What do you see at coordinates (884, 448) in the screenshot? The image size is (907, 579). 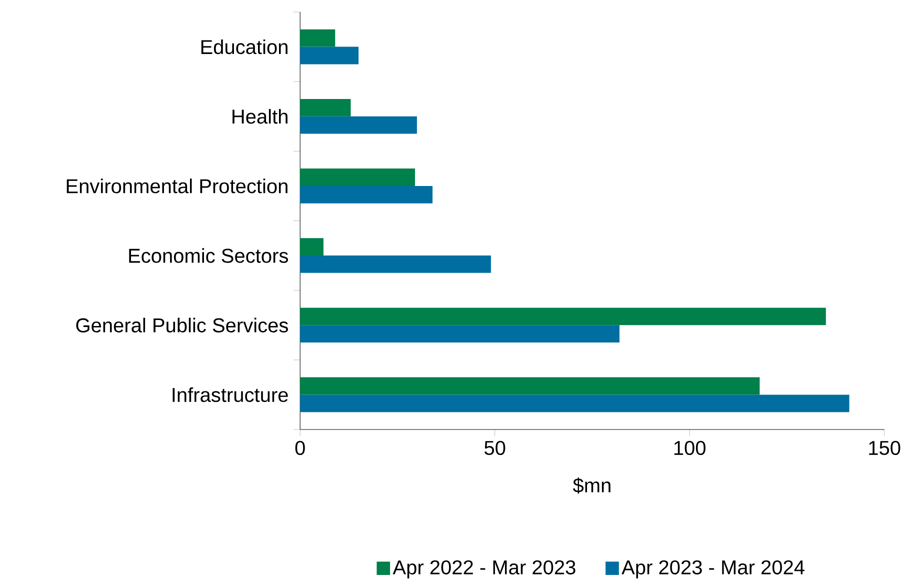 I see `x-tick-label: 150` at bounding box center [884, 448].